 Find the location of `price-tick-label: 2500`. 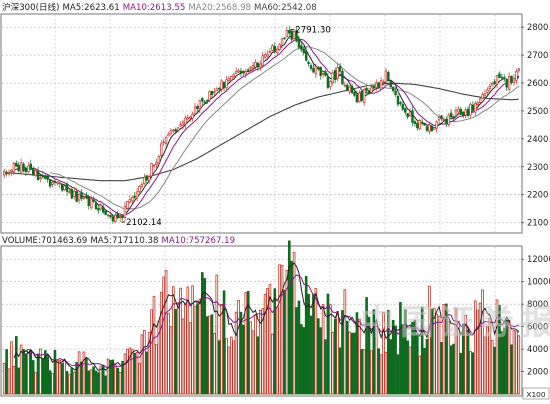

price-tick-label: 2500 is located at coordinates (537, 111).